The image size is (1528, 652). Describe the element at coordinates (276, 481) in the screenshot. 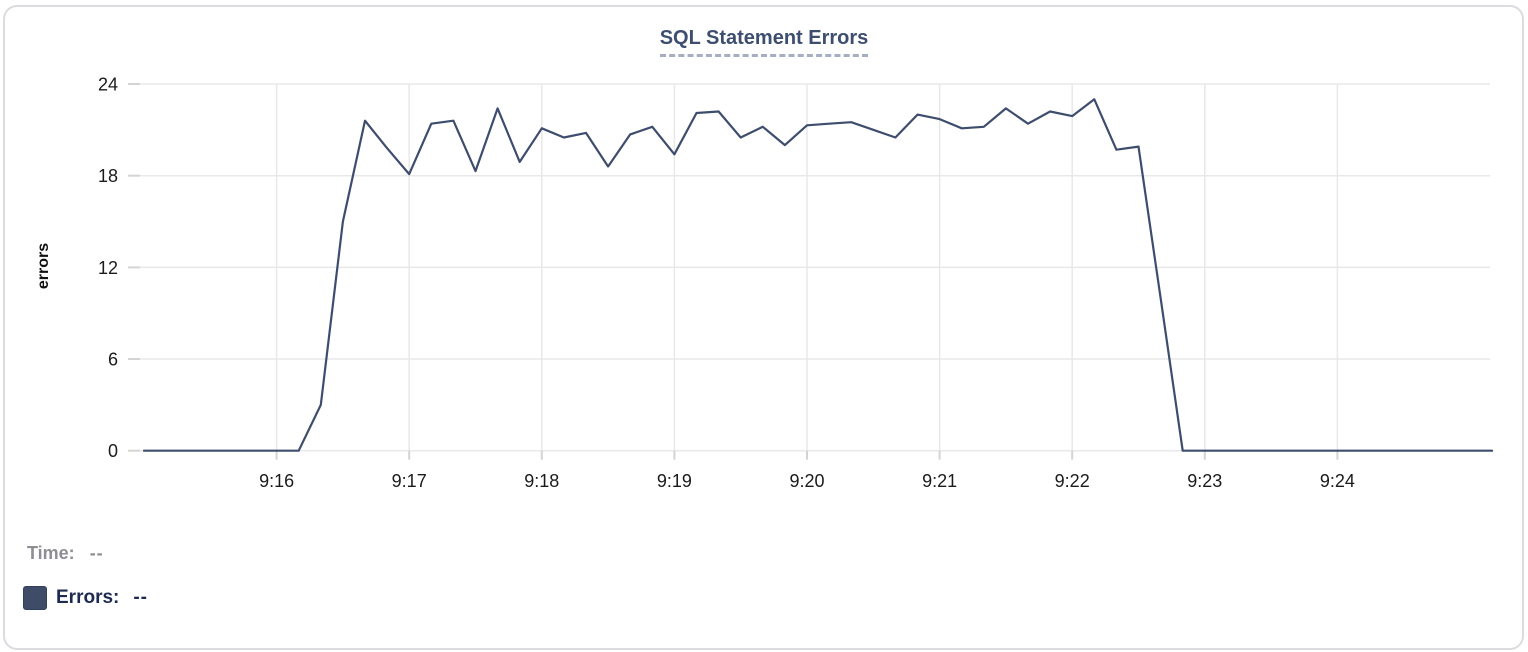

I see `x-tick-label: 9:16` at that location.